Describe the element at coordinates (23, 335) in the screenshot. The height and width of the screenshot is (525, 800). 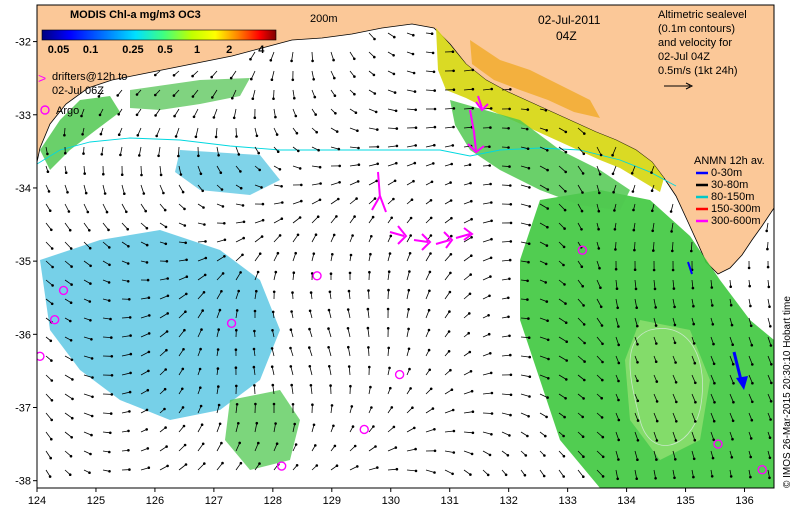
I see `y-tick-label: -36` at that location.